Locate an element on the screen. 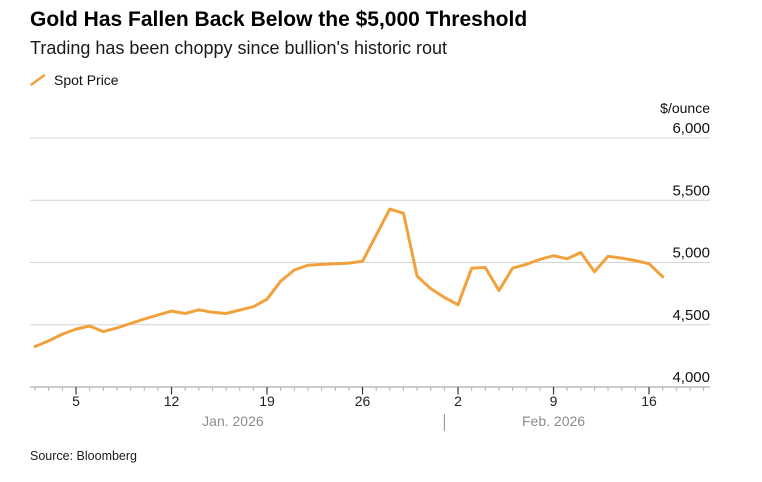 The image size is (762, 482). x-axis-month-label: Feb. 2026 is located at coordinates (553, 421).